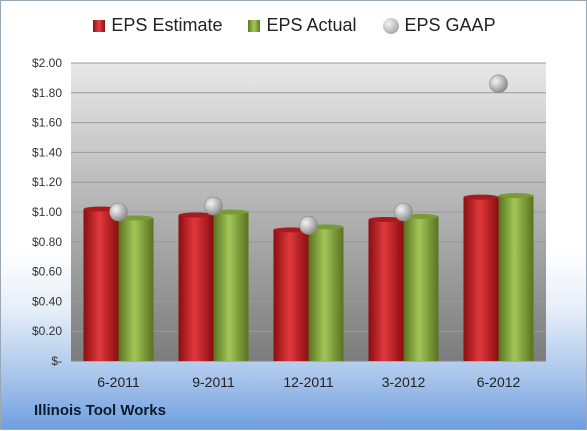 This screenshot has width=587, height=431. I want to click on legend-label-eps-gaap: EPS GAAP, so click(450, 25).